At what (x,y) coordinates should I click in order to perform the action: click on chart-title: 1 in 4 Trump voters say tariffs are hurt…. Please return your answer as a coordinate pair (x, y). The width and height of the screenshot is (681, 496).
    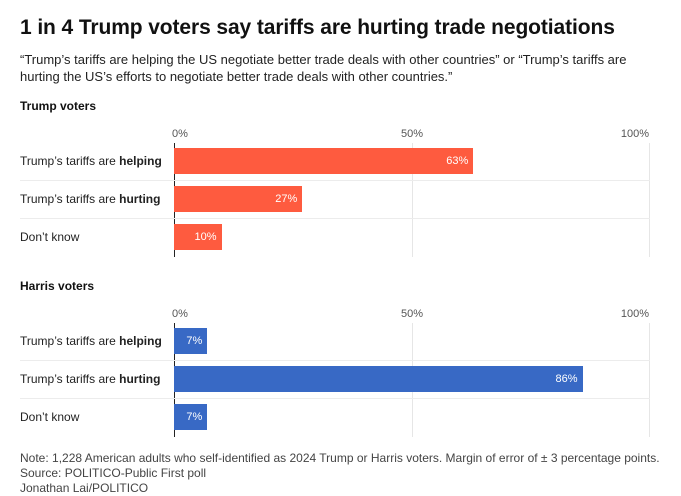
    Looking at the image, I should click on (317, 27).